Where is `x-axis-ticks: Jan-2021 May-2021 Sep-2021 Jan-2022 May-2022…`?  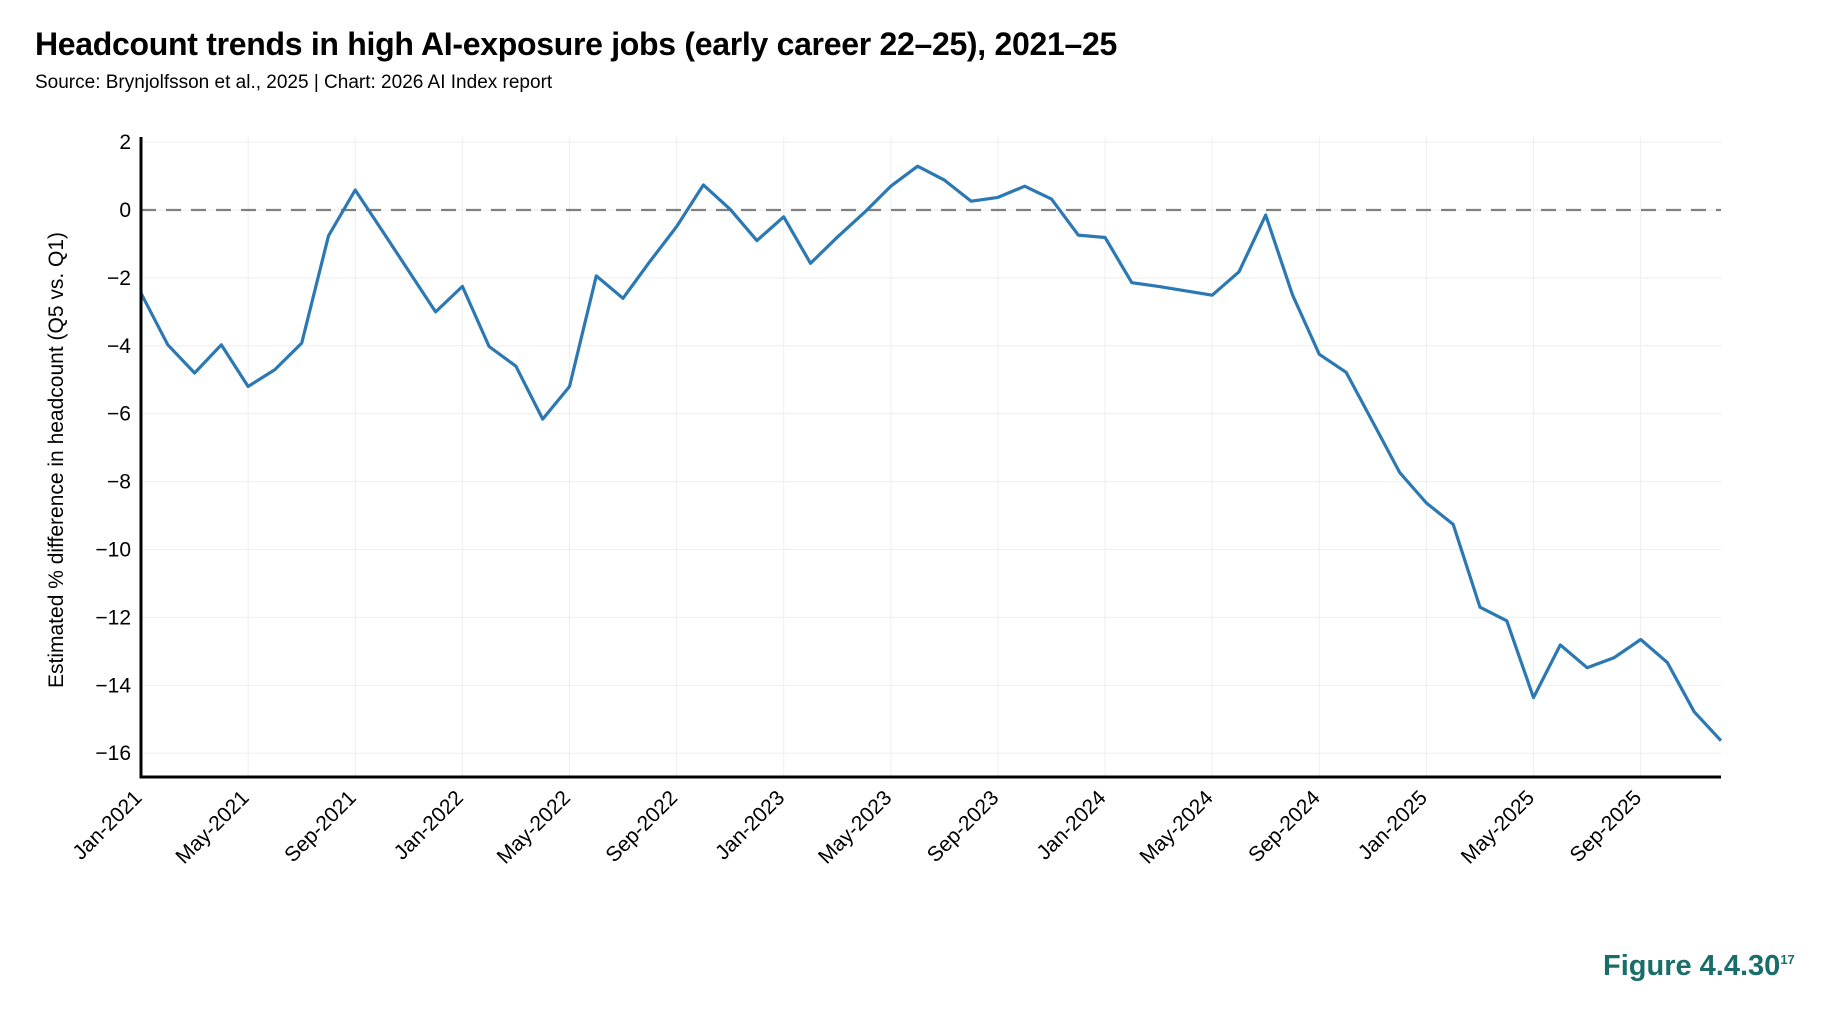 x-axis-ticks: Jan-2021 May-2021 Sep-2021 Jan-2022 May-2022… is located at coordinates (857, 827).